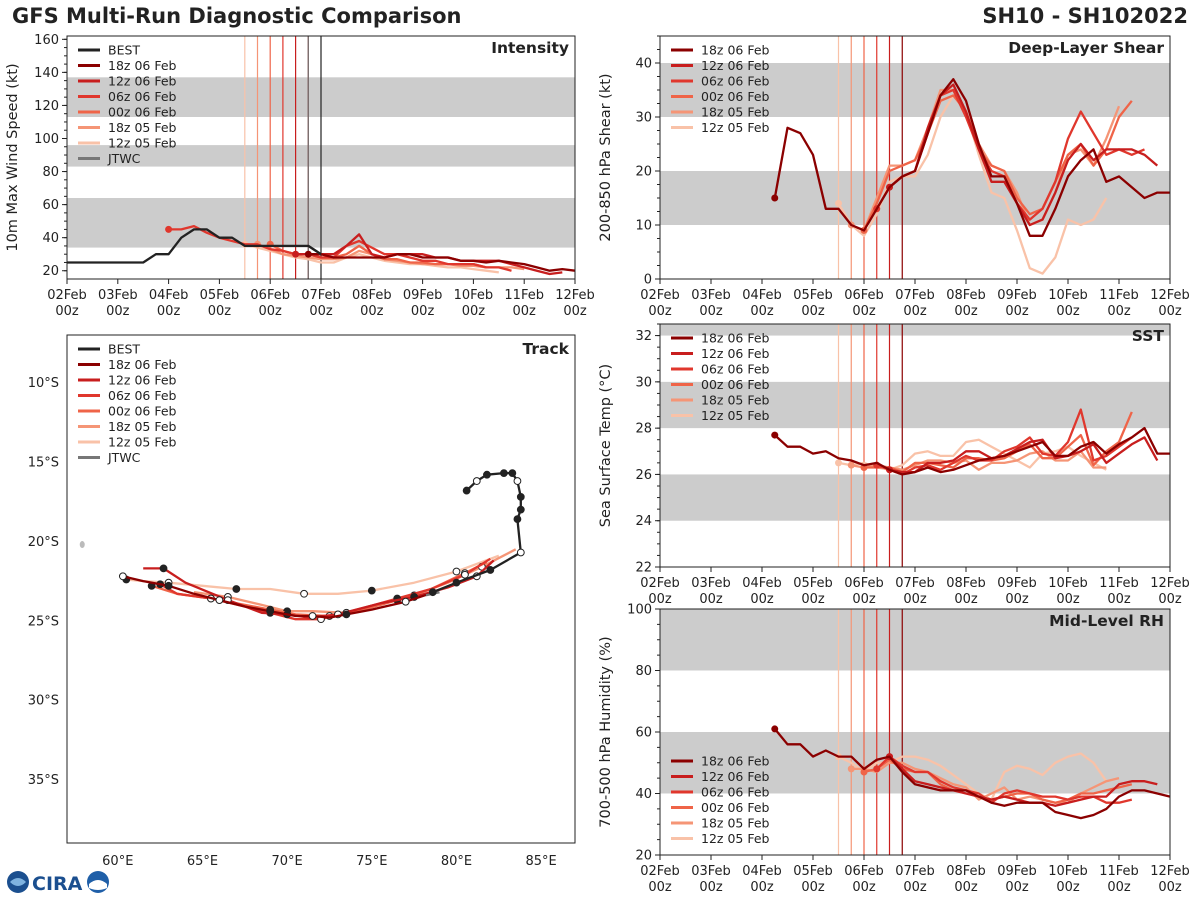 The height and width of the screenshot is (900, 1200). Describe the element at coordinates (57, 884) in the screenshot. I see `cira-logo-text: CIRA` at that location.